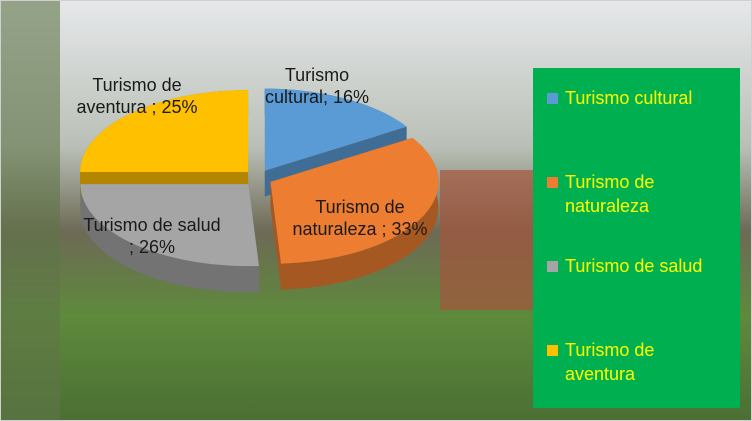 This screenshot has height=421, width=752. Describe the element at coordinates (610, 362) in the screenshot. I see `legend-label: Turismo de aventura` at that location.